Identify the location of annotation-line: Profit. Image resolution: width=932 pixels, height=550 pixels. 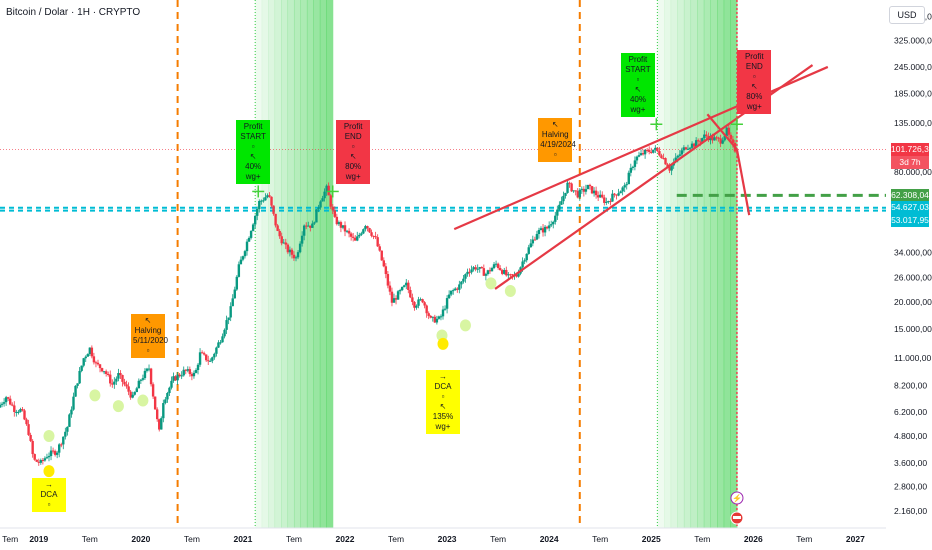
(754, 57).